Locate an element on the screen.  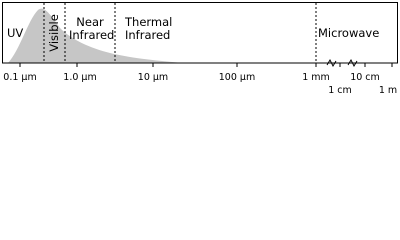
region-label: Near Infrared is located at coordinates (92, 29).